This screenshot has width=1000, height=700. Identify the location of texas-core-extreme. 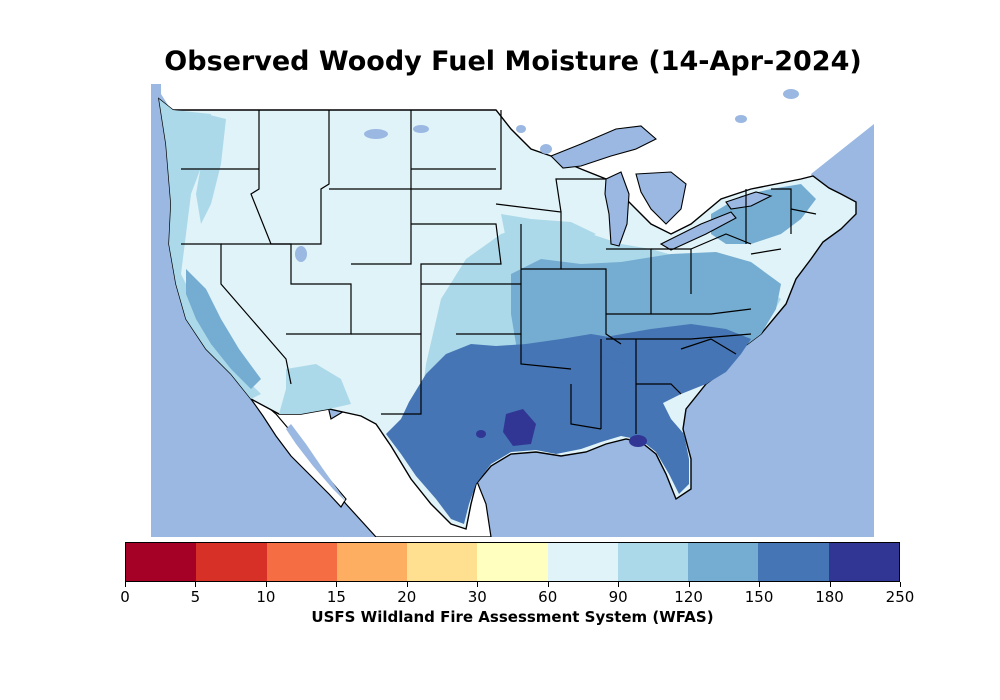
(519, 427).